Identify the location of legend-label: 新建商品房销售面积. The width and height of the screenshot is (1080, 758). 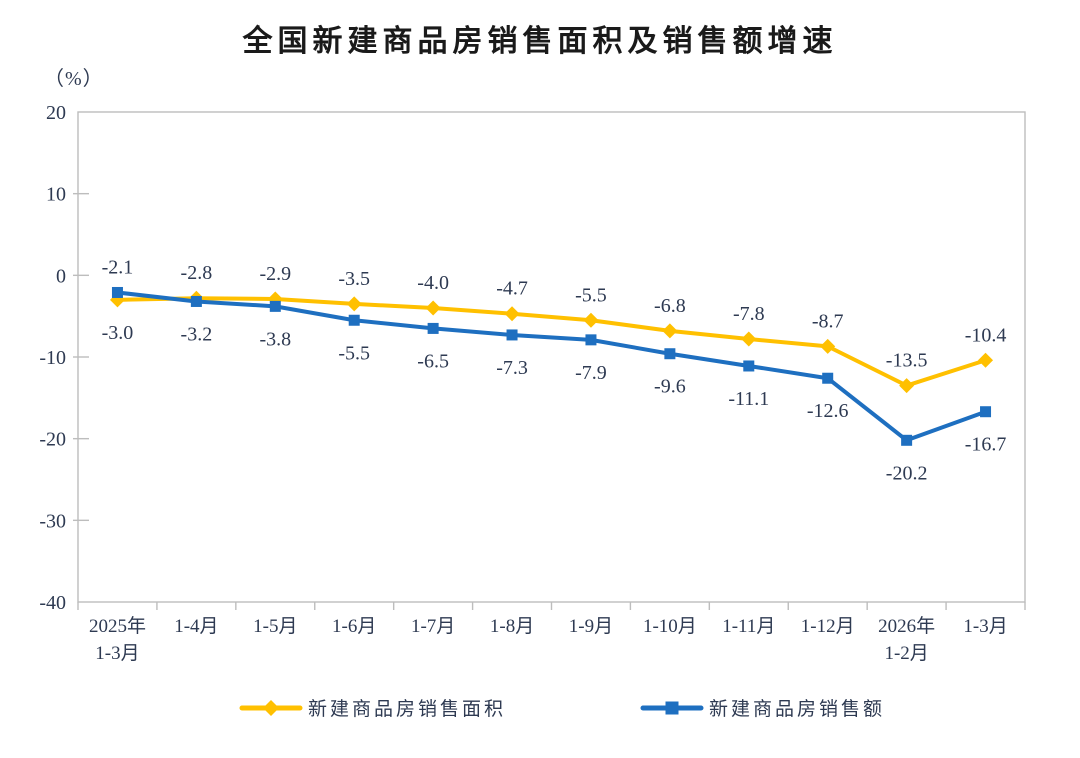
(407, 709).